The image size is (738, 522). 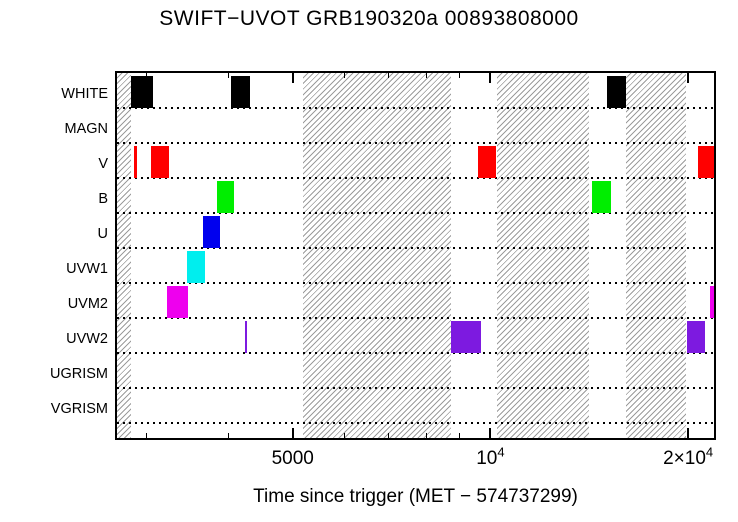 What do you see at coordinates (688, 456) in the screenshot?
I see `x-tick-label: 2×10⁴` at bounding box center [688, 456].